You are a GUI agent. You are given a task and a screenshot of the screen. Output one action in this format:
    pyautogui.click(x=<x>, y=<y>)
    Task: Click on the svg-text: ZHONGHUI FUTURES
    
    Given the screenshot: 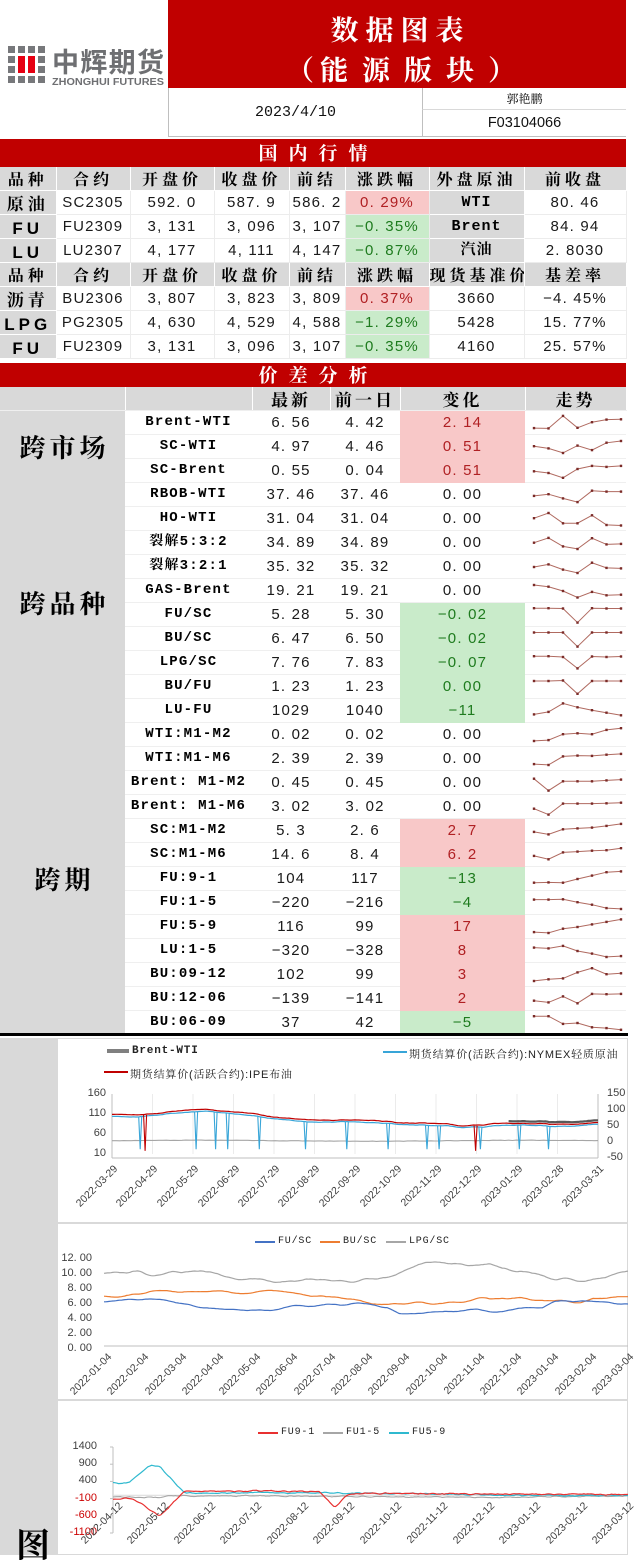 What is the action you would take?
    pyautogui.click(x=108, y=82)
    